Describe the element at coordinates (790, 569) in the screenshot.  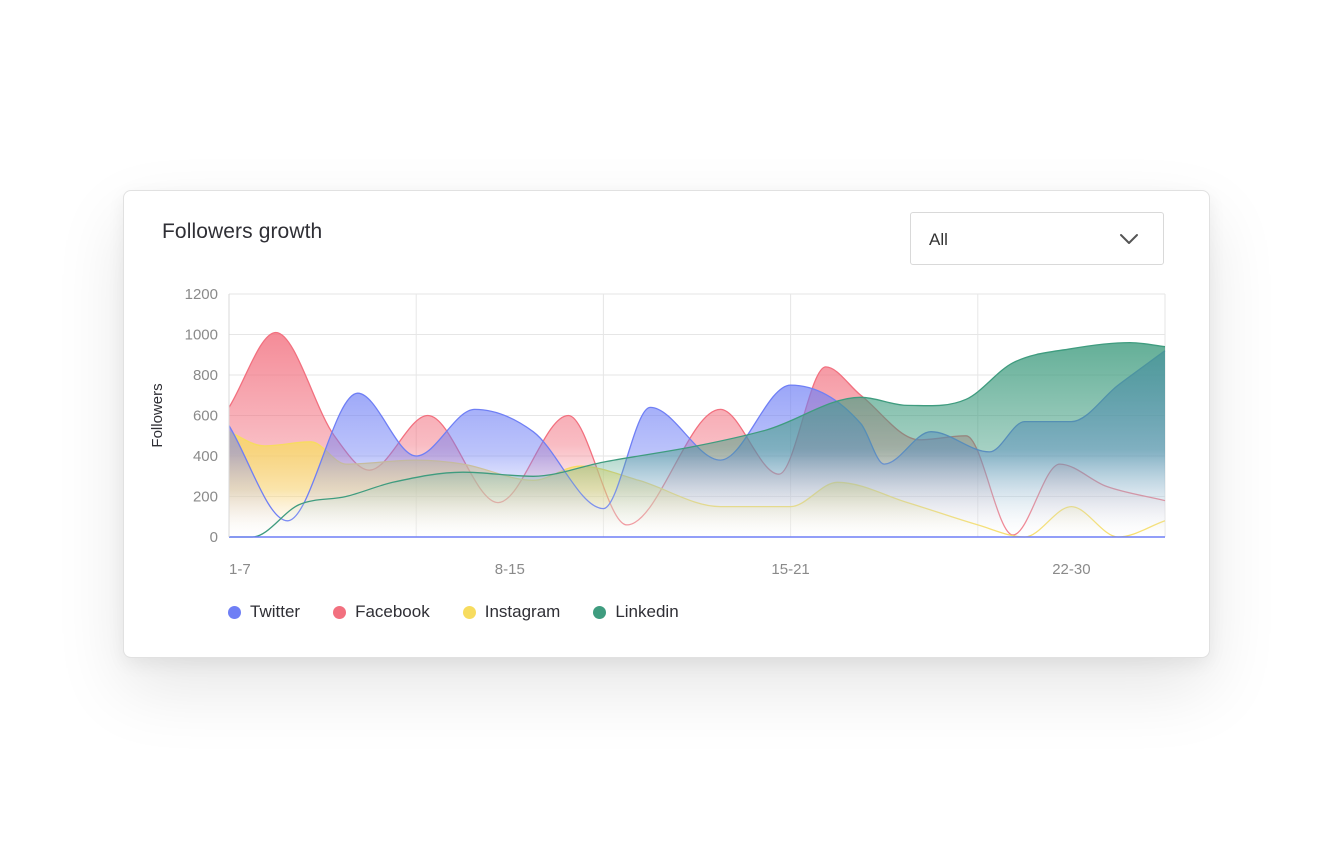
I see `x-tick-label: 15-21` at that location.